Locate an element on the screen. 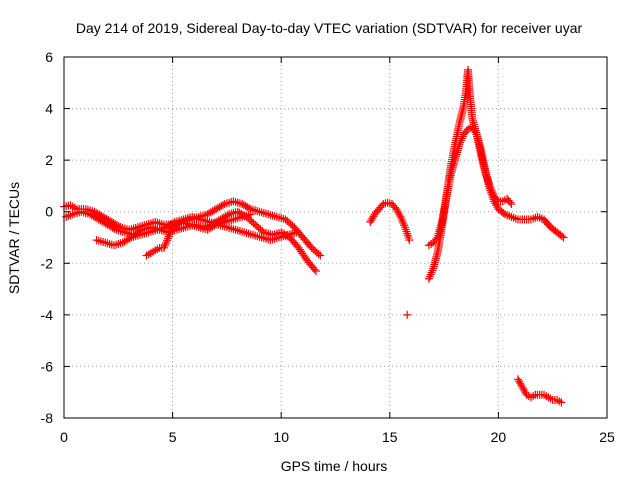 The width and height of the screenshot is (640, 480). y-tick-label: 6 is located at coordinates (49, 57).